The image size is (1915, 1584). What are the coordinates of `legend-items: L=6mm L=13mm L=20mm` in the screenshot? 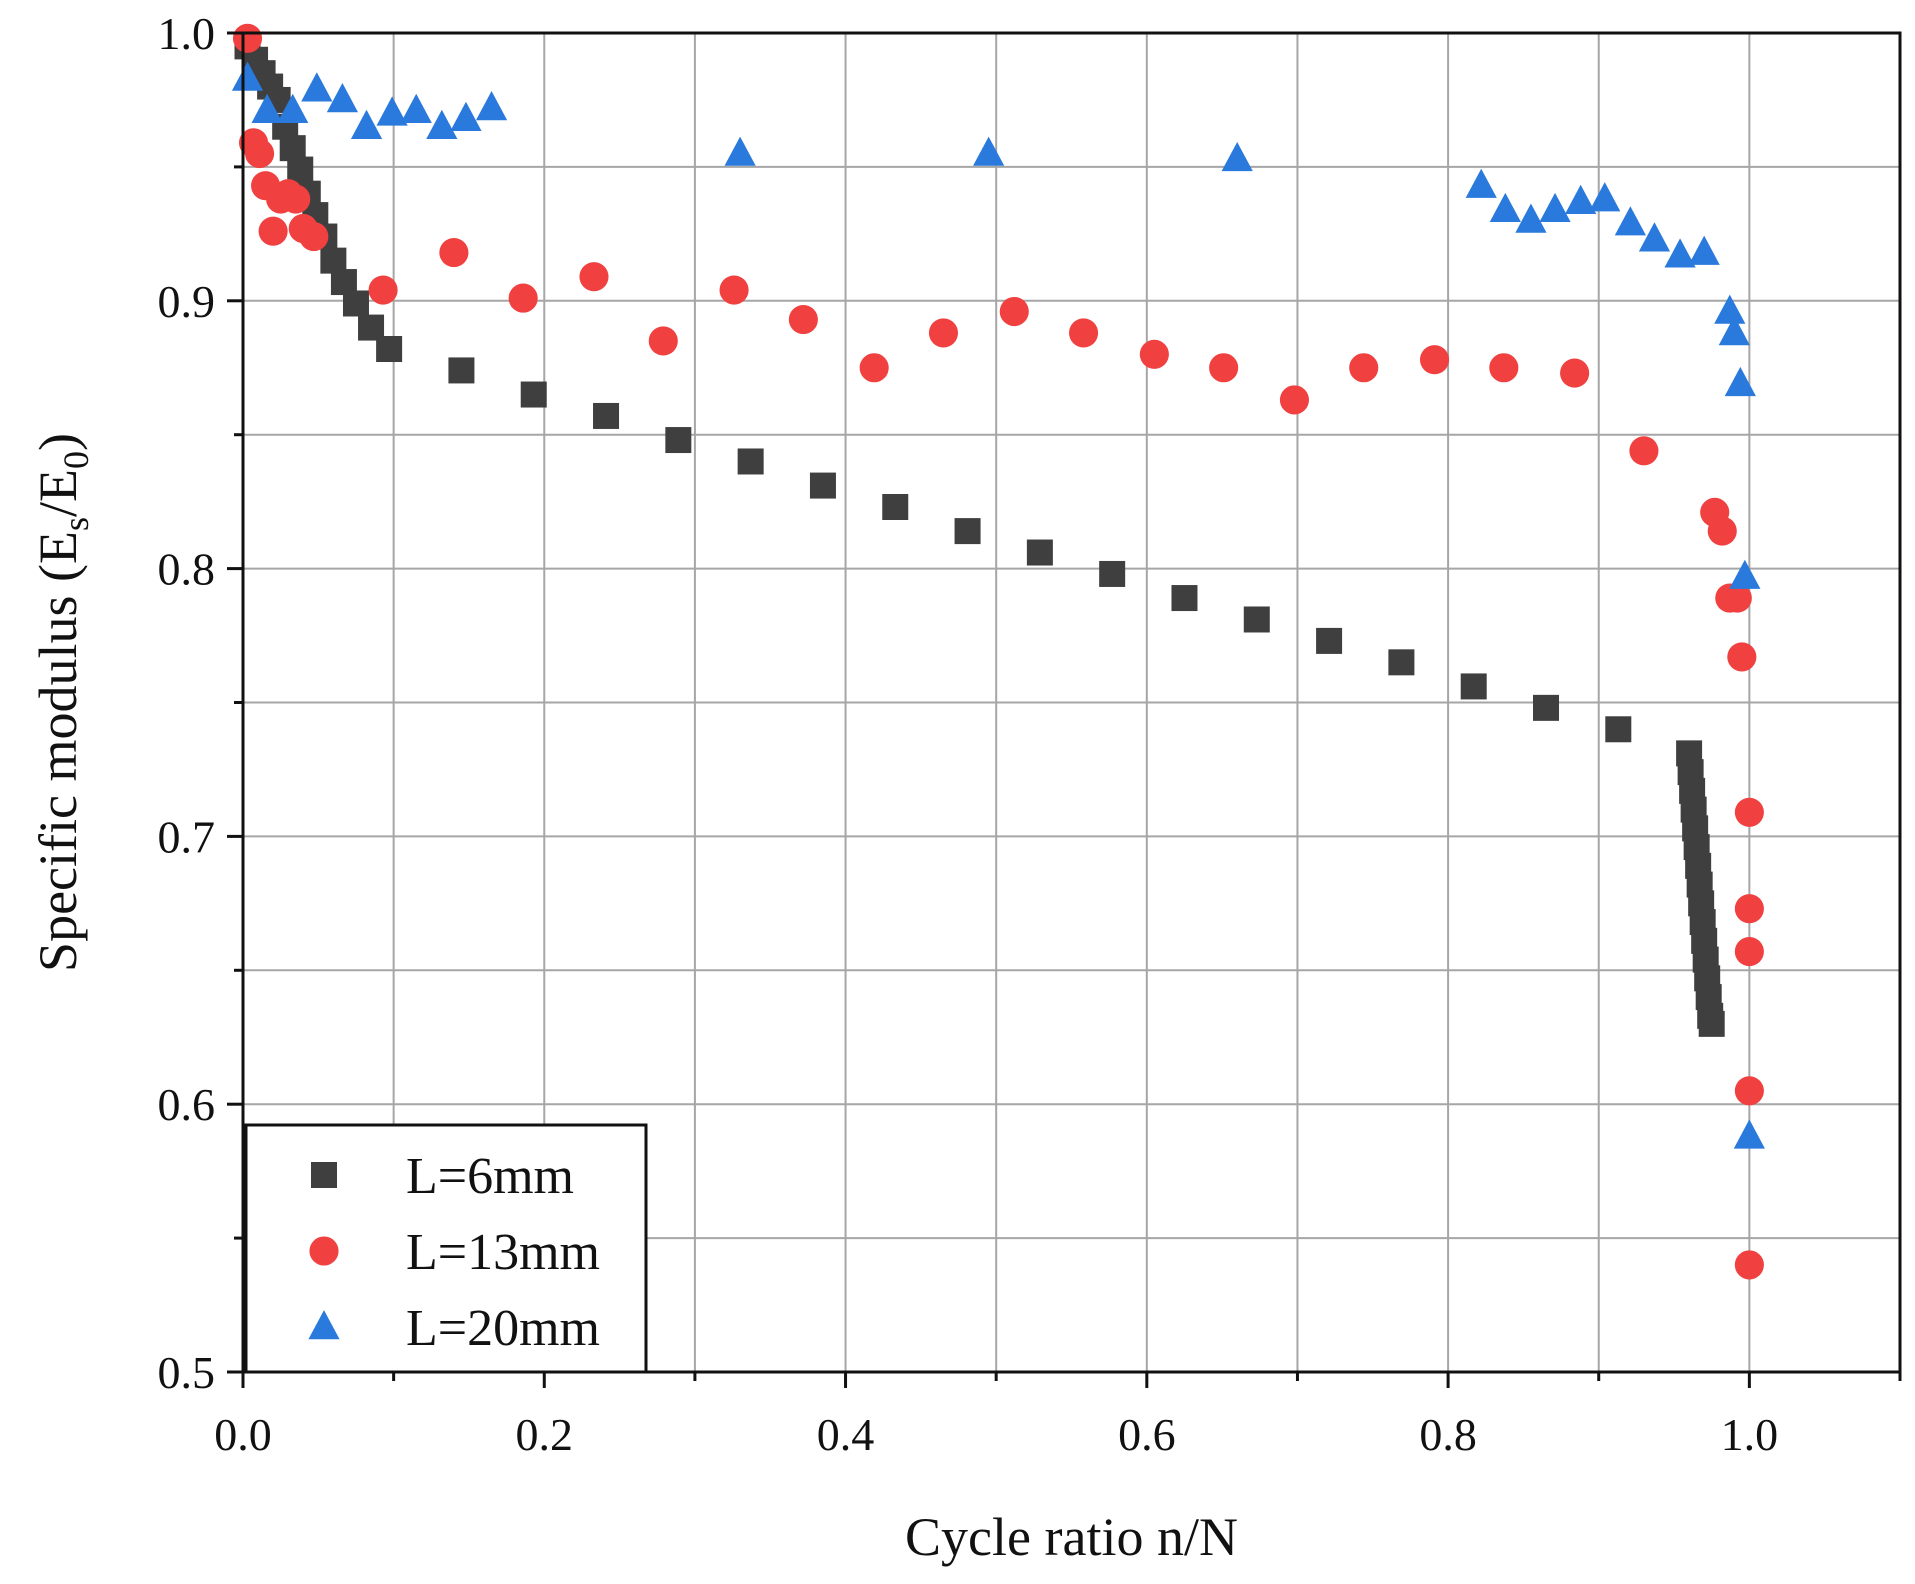 It's located at (454, 1252).